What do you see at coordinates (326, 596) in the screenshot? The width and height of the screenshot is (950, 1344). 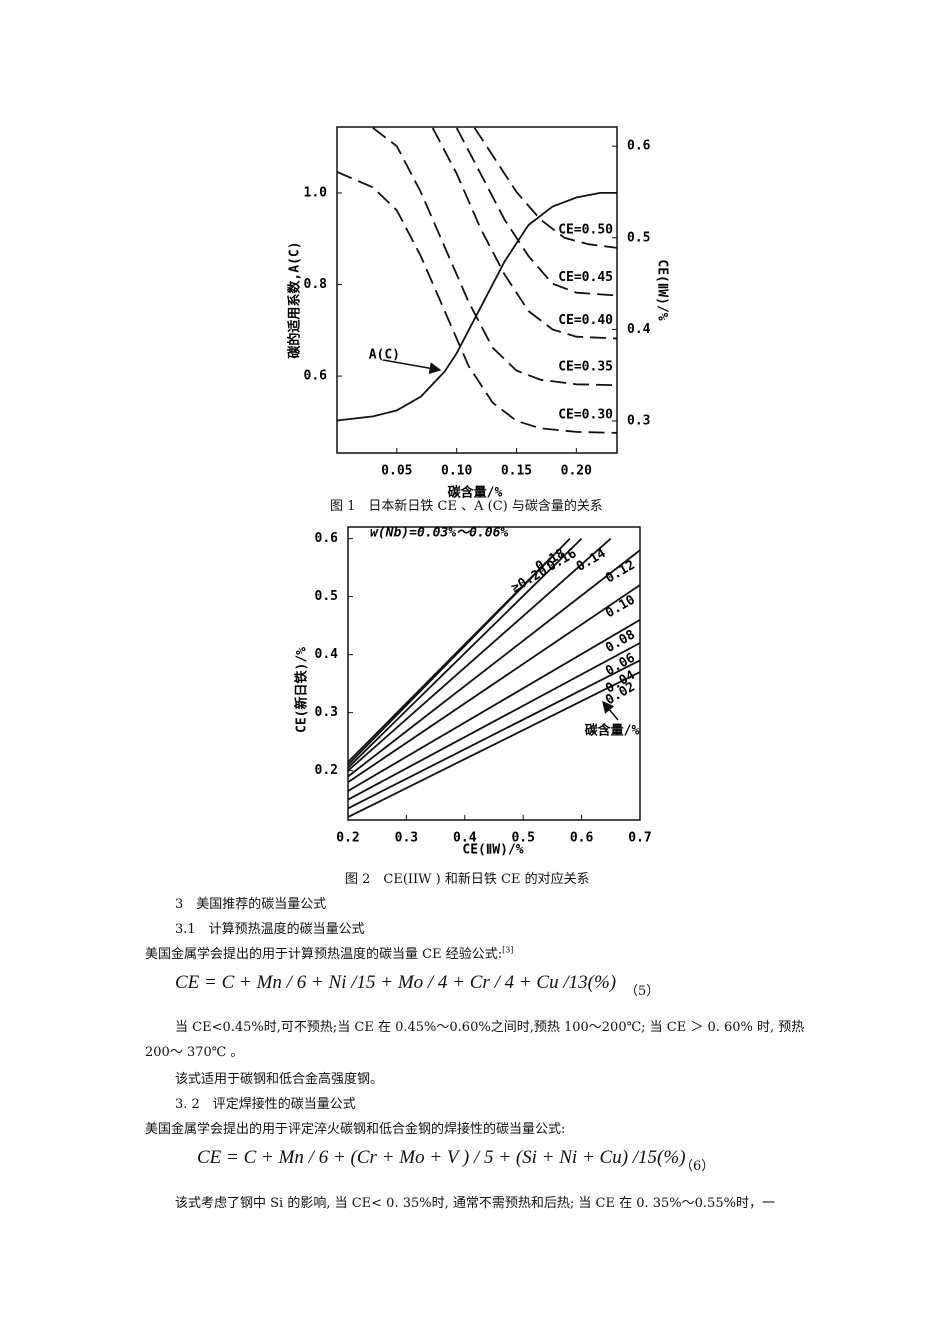 I see `y-tick-label: 0.5` at bounding box center [326, 596].